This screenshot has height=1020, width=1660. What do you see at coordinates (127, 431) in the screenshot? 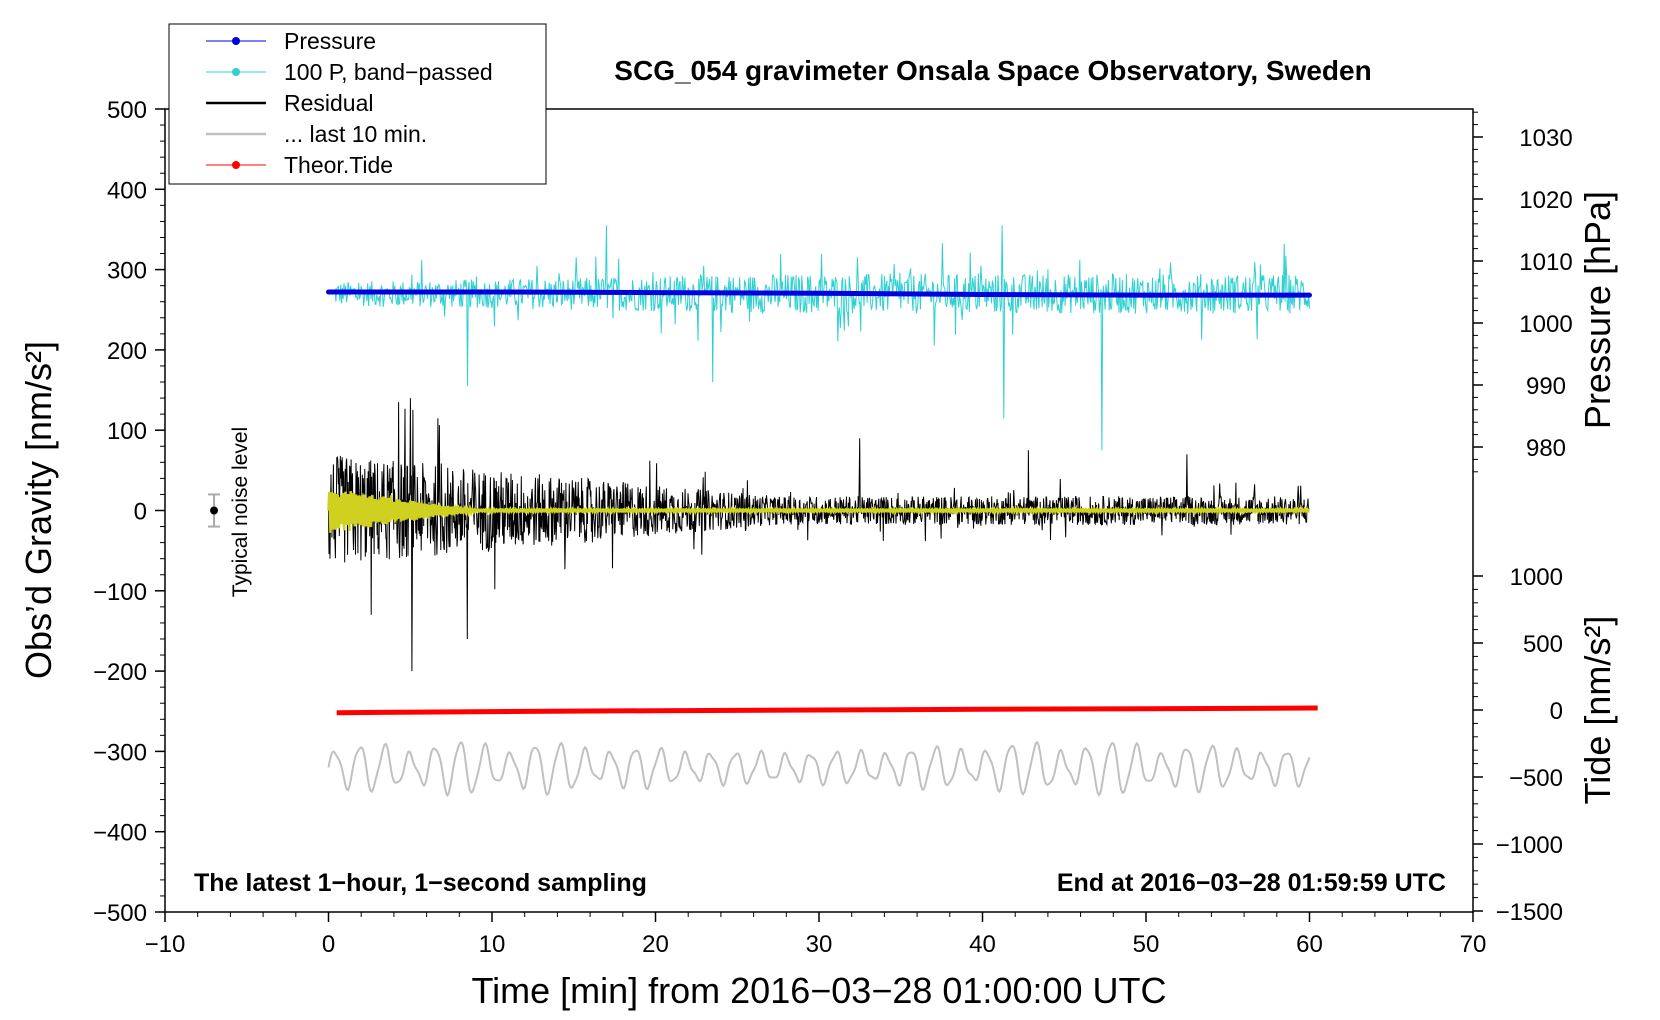
I see `y-left-tick-label: 100` at bounding box center [127, 431].